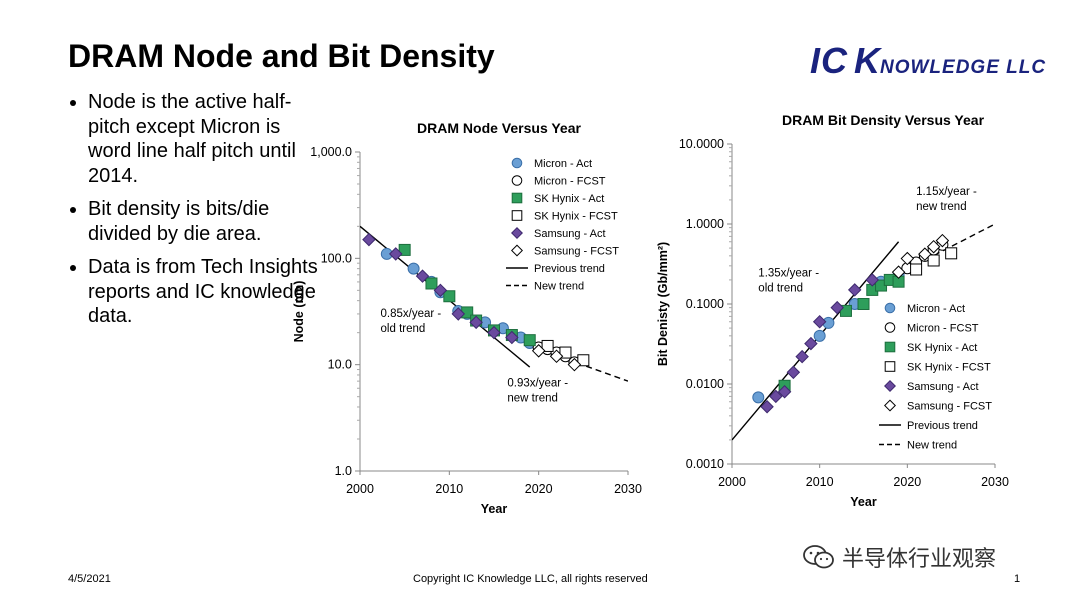  I want to click on y-tick-label: 1,000.0, so click(331, 152).